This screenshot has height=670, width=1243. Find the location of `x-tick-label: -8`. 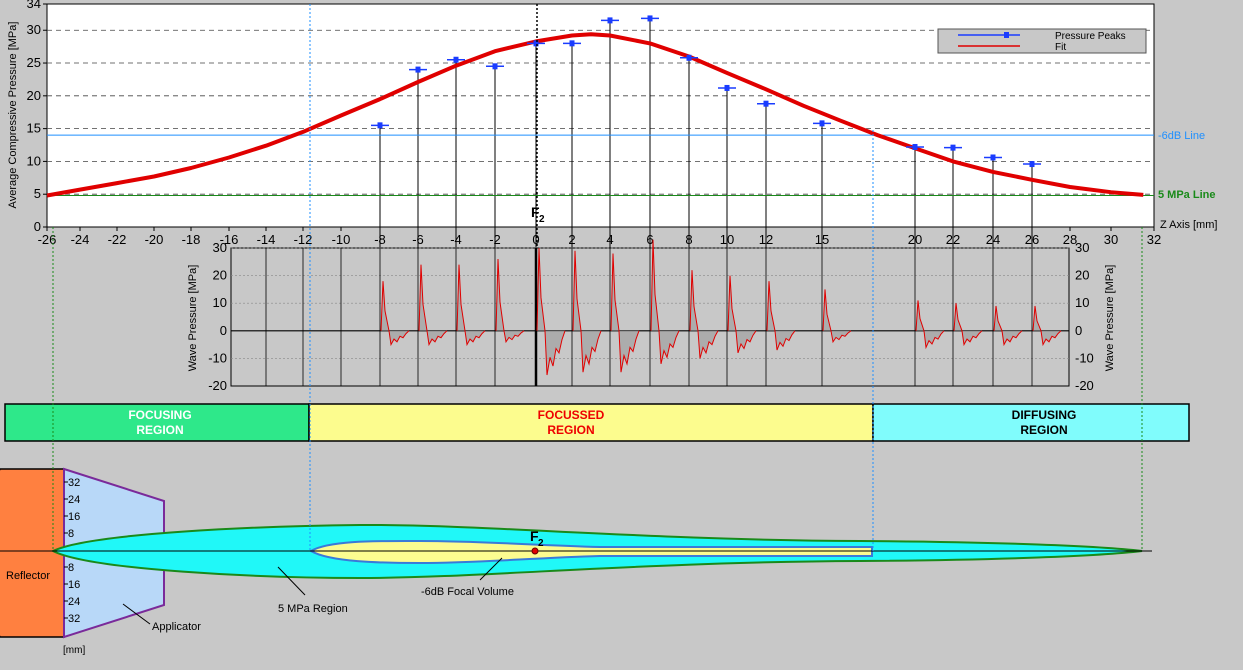

x-tick-label: -8 is located at coordinates (380, 239).